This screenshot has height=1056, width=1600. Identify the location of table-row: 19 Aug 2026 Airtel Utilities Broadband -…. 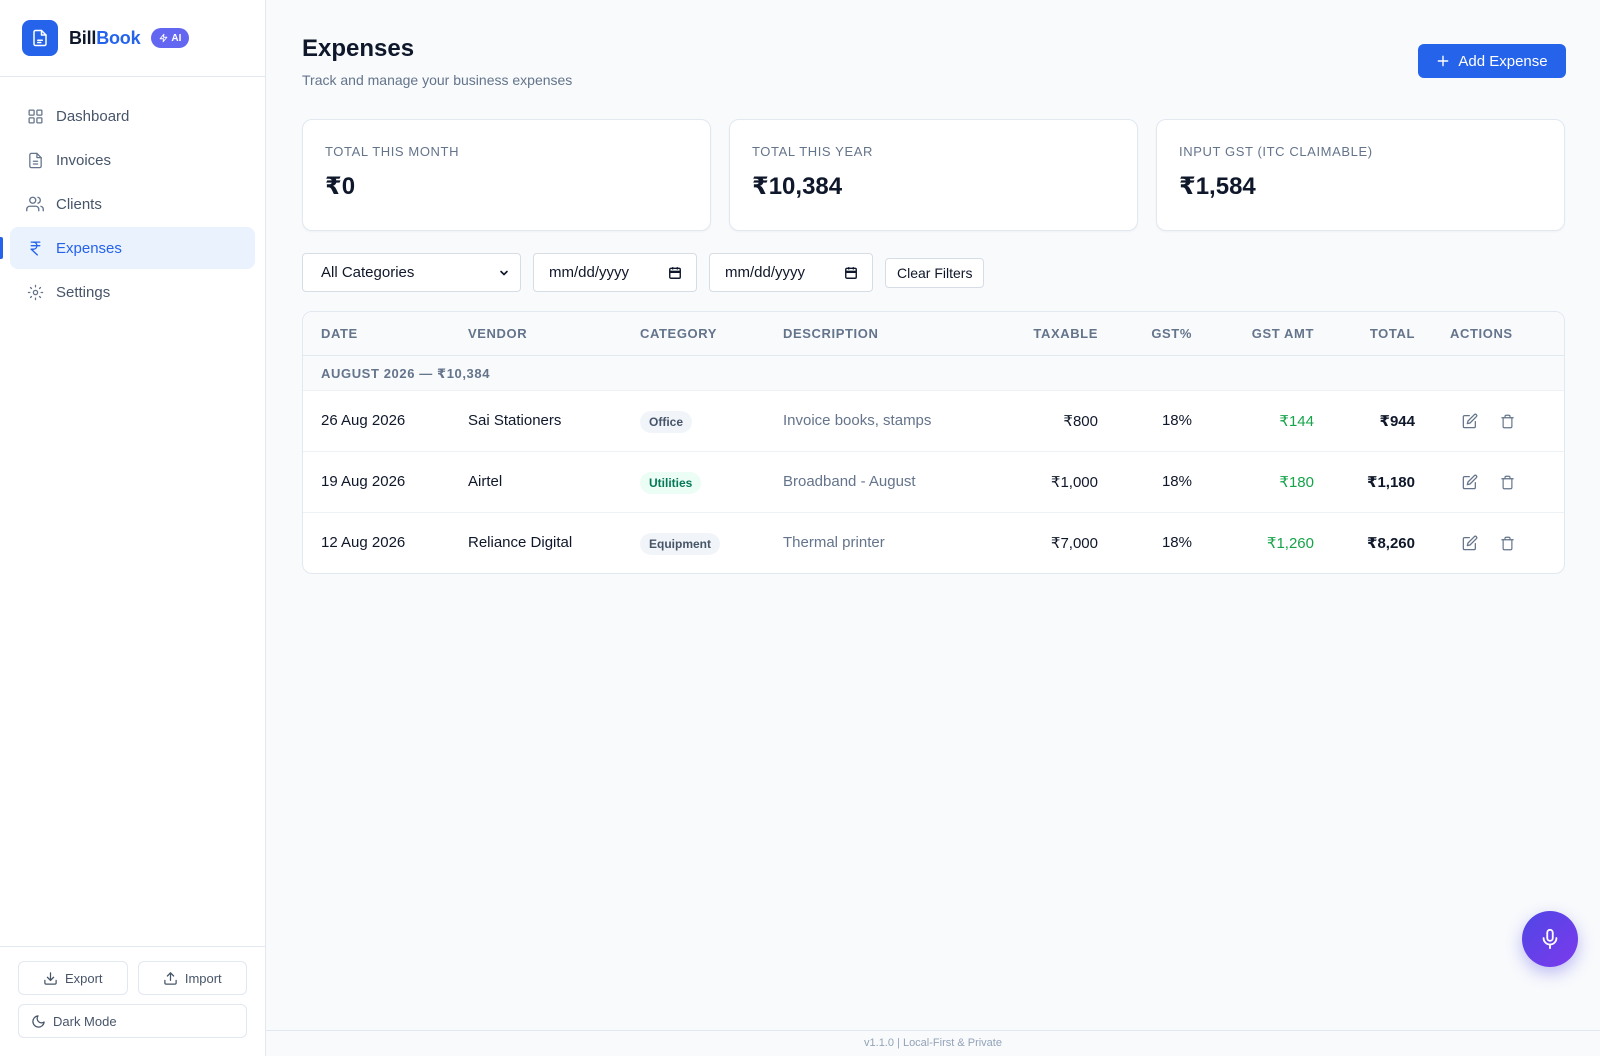
(933, 482).